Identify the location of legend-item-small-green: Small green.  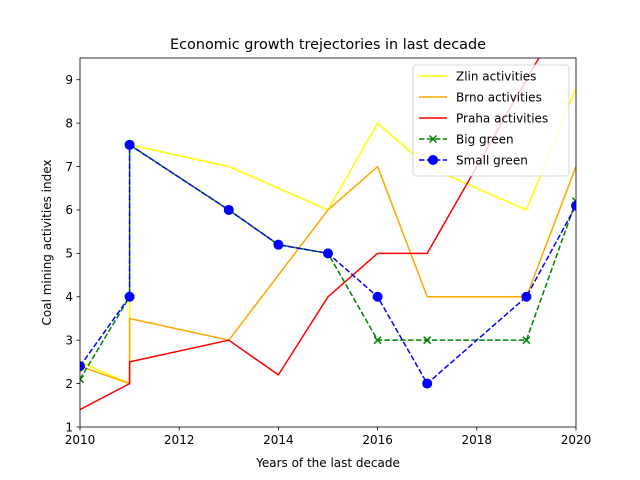
(473, 160).